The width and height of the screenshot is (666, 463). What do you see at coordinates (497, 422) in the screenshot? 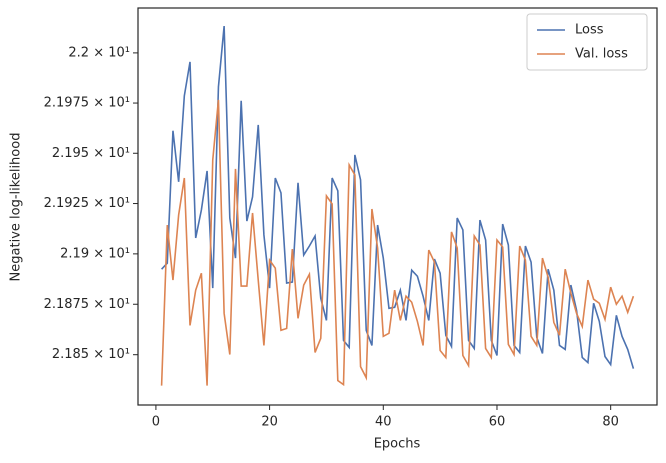
I see `x-tick-label: 60` at bounding box center [497, 422].